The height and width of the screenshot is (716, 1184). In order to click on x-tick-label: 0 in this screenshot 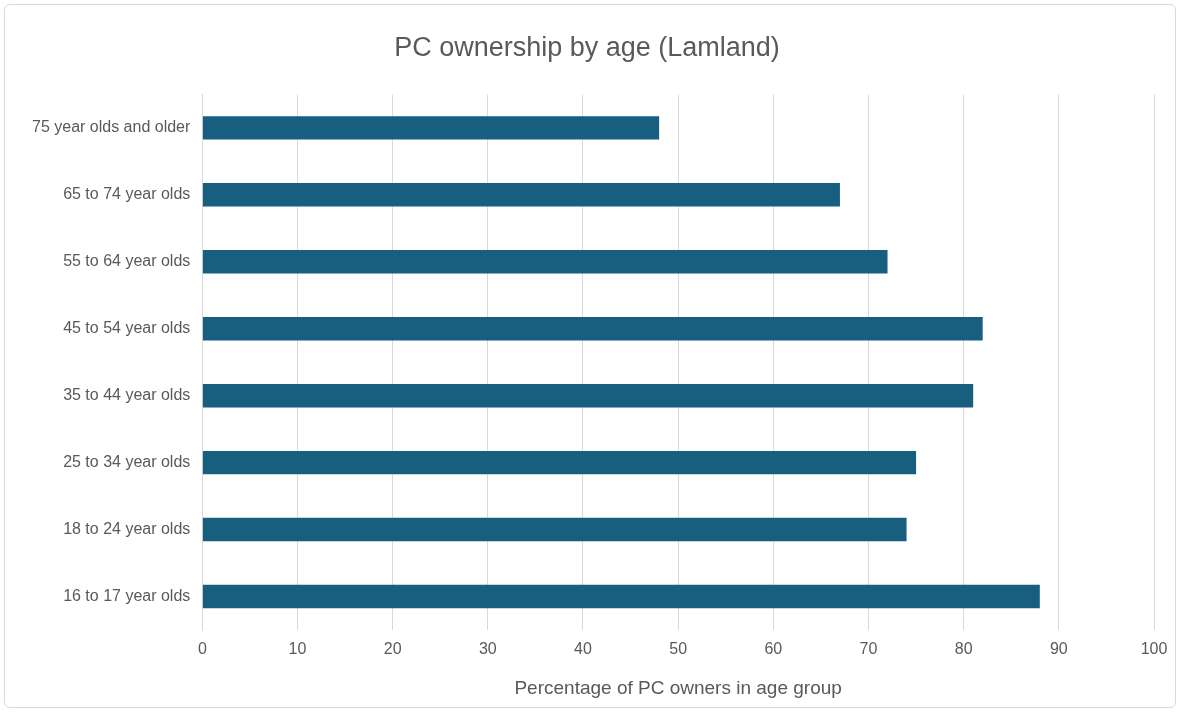, I will do `click(202, 649)`.